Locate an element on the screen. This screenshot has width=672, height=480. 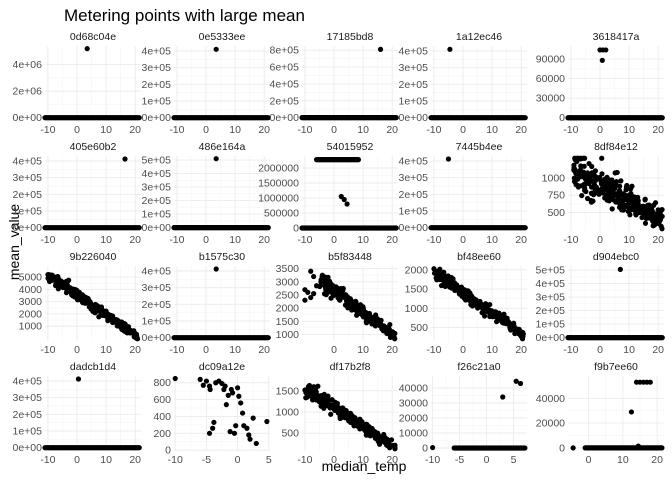
y-tick-label: 8e+05 is located at coordinates (285, 51).